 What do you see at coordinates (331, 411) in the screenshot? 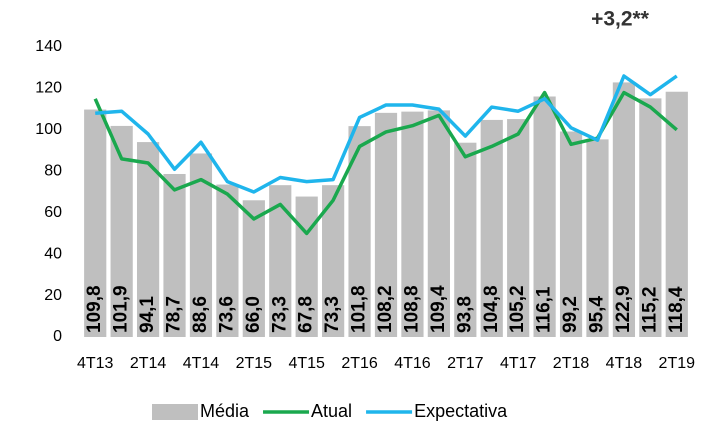
I see `legend-label: Atual` at bounding box center [331, 411].